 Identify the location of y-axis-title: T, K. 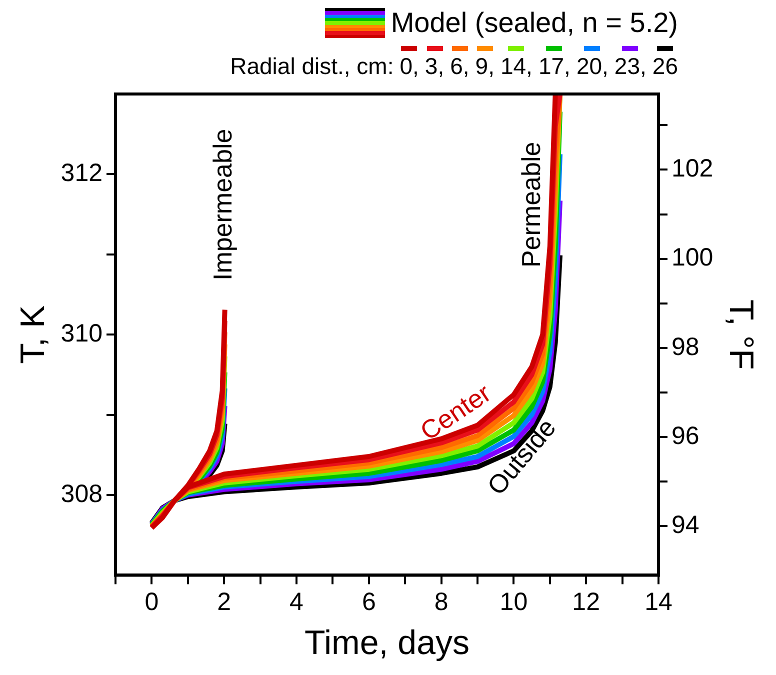
(33, 334).